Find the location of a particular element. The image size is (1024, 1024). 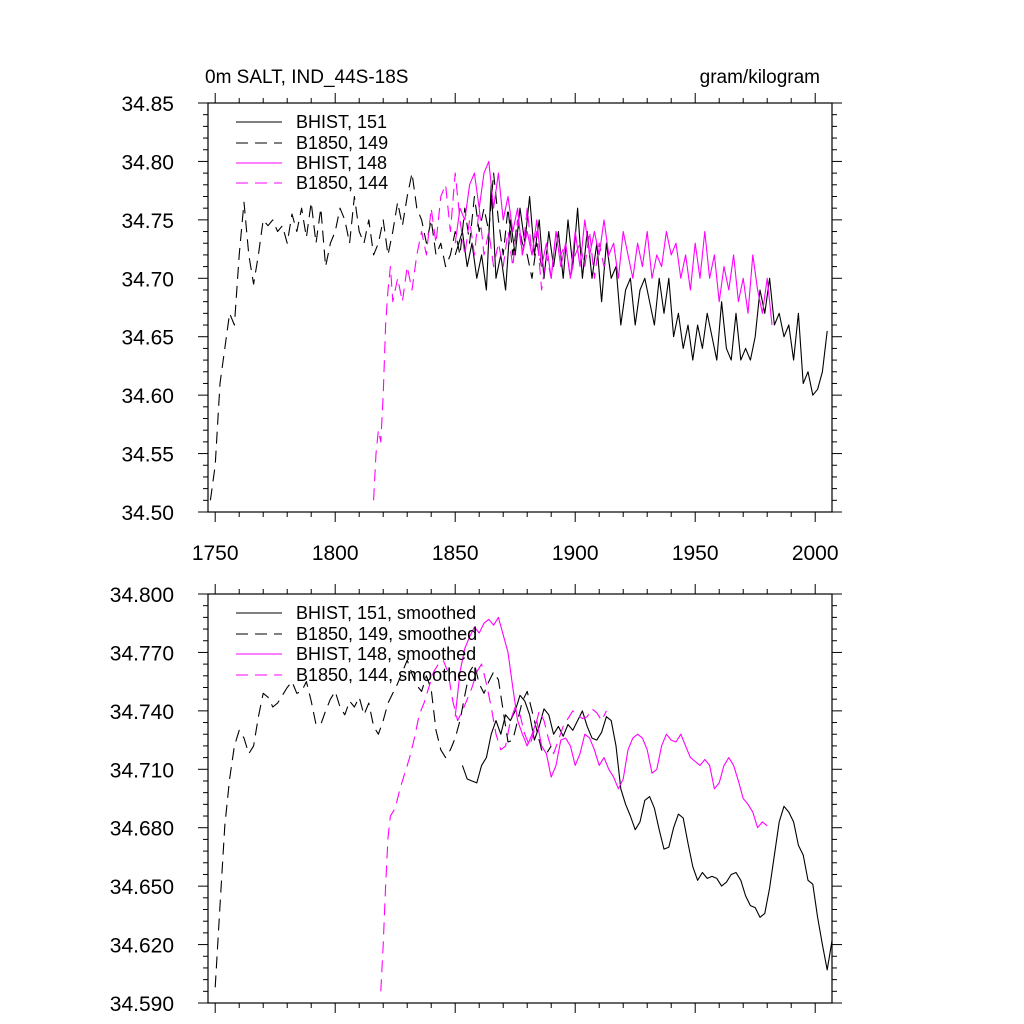

y-tick-label-5: 34.740 is located at coordinates (142, 712).